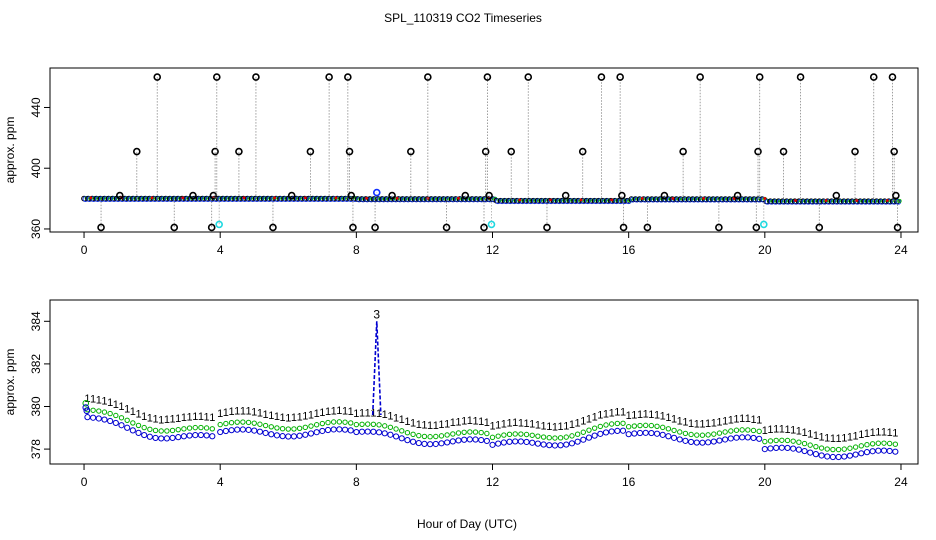 This screenshot has width=936, height=540. What do you see at coordinates (36, 168) in the screenshot?
I see `top-y-tick-label: 400` at bounding box center [36, 168].